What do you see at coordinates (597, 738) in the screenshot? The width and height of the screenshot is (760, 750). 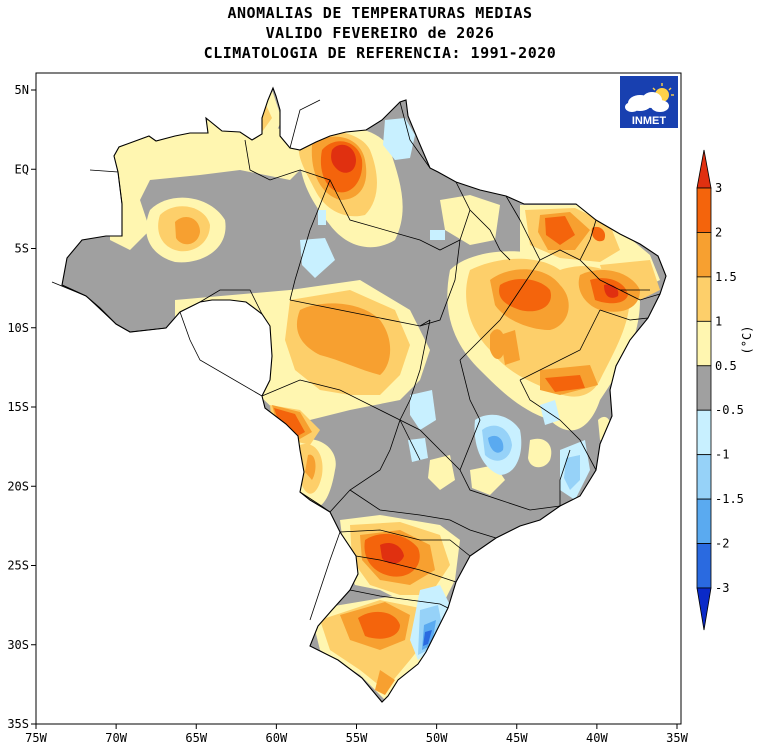 I see `lon-tick-label: 40W` at bounding box center [597, 738].